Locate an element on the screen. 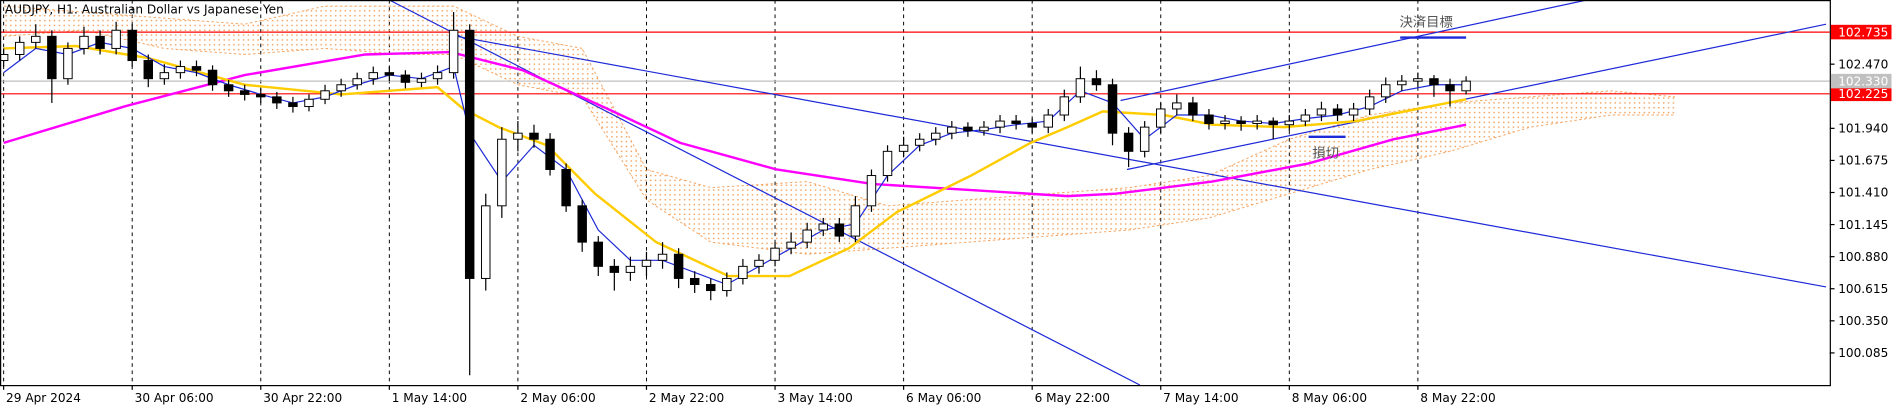  x-tick-label: 7 May 14:00 is located at coordinates (1200, 398).